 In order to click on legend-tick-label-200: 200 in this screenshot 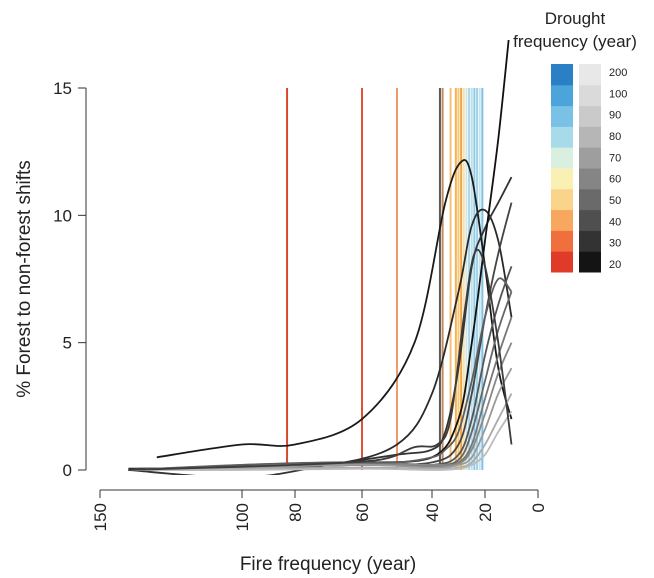, I will do `click(618, 73)`.